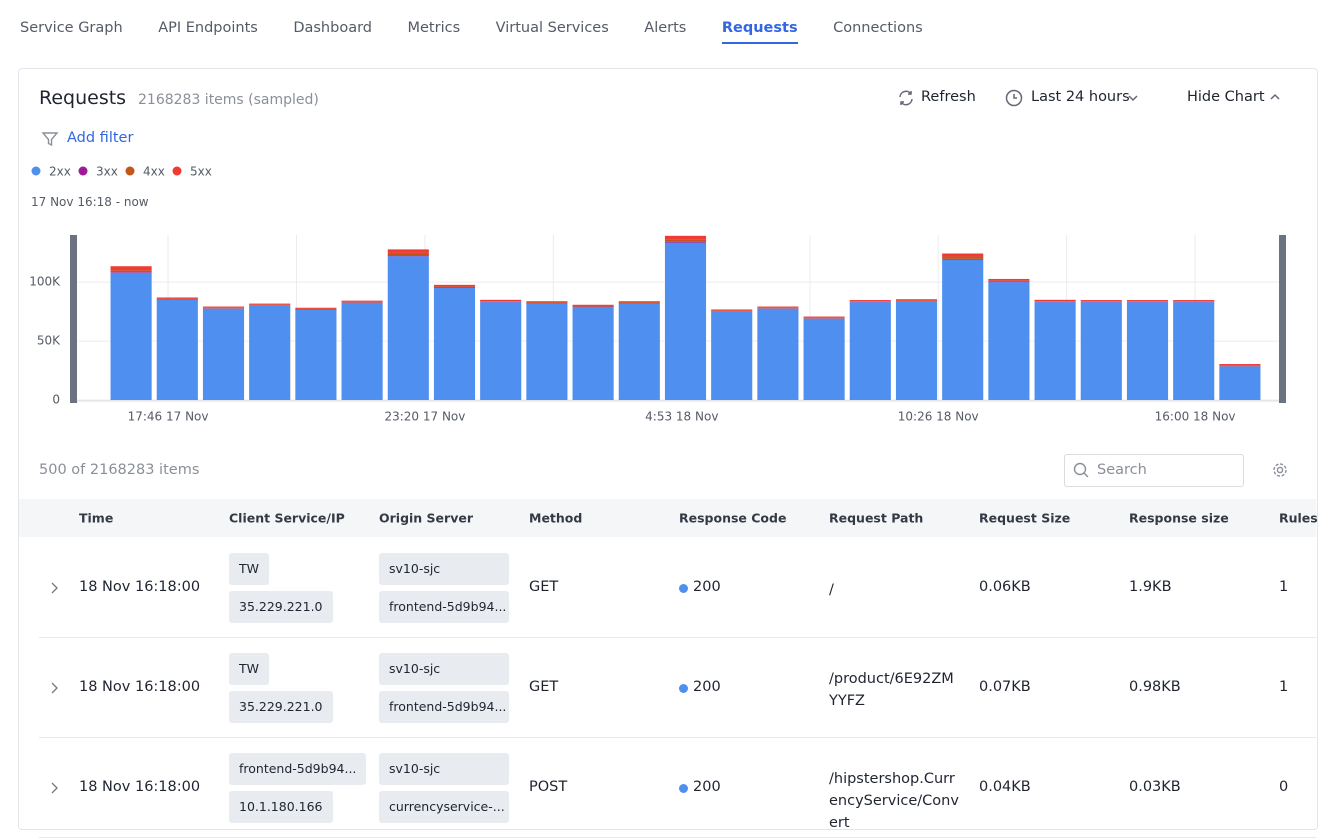  Describe the element at coordinates (287, 518) in the screenshot. I see `column-header: Client Service/IP` at that location.